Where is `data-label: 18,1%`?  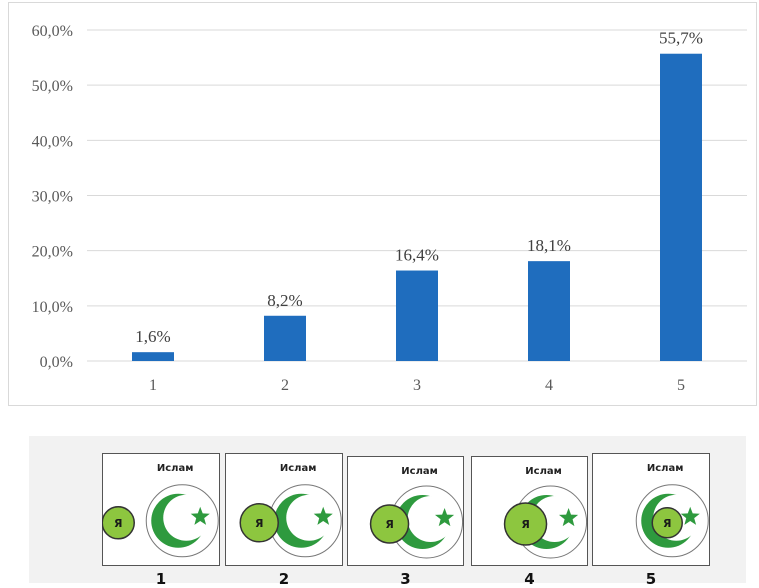
data-label: 18,1% is located at coordinates (549, 245).